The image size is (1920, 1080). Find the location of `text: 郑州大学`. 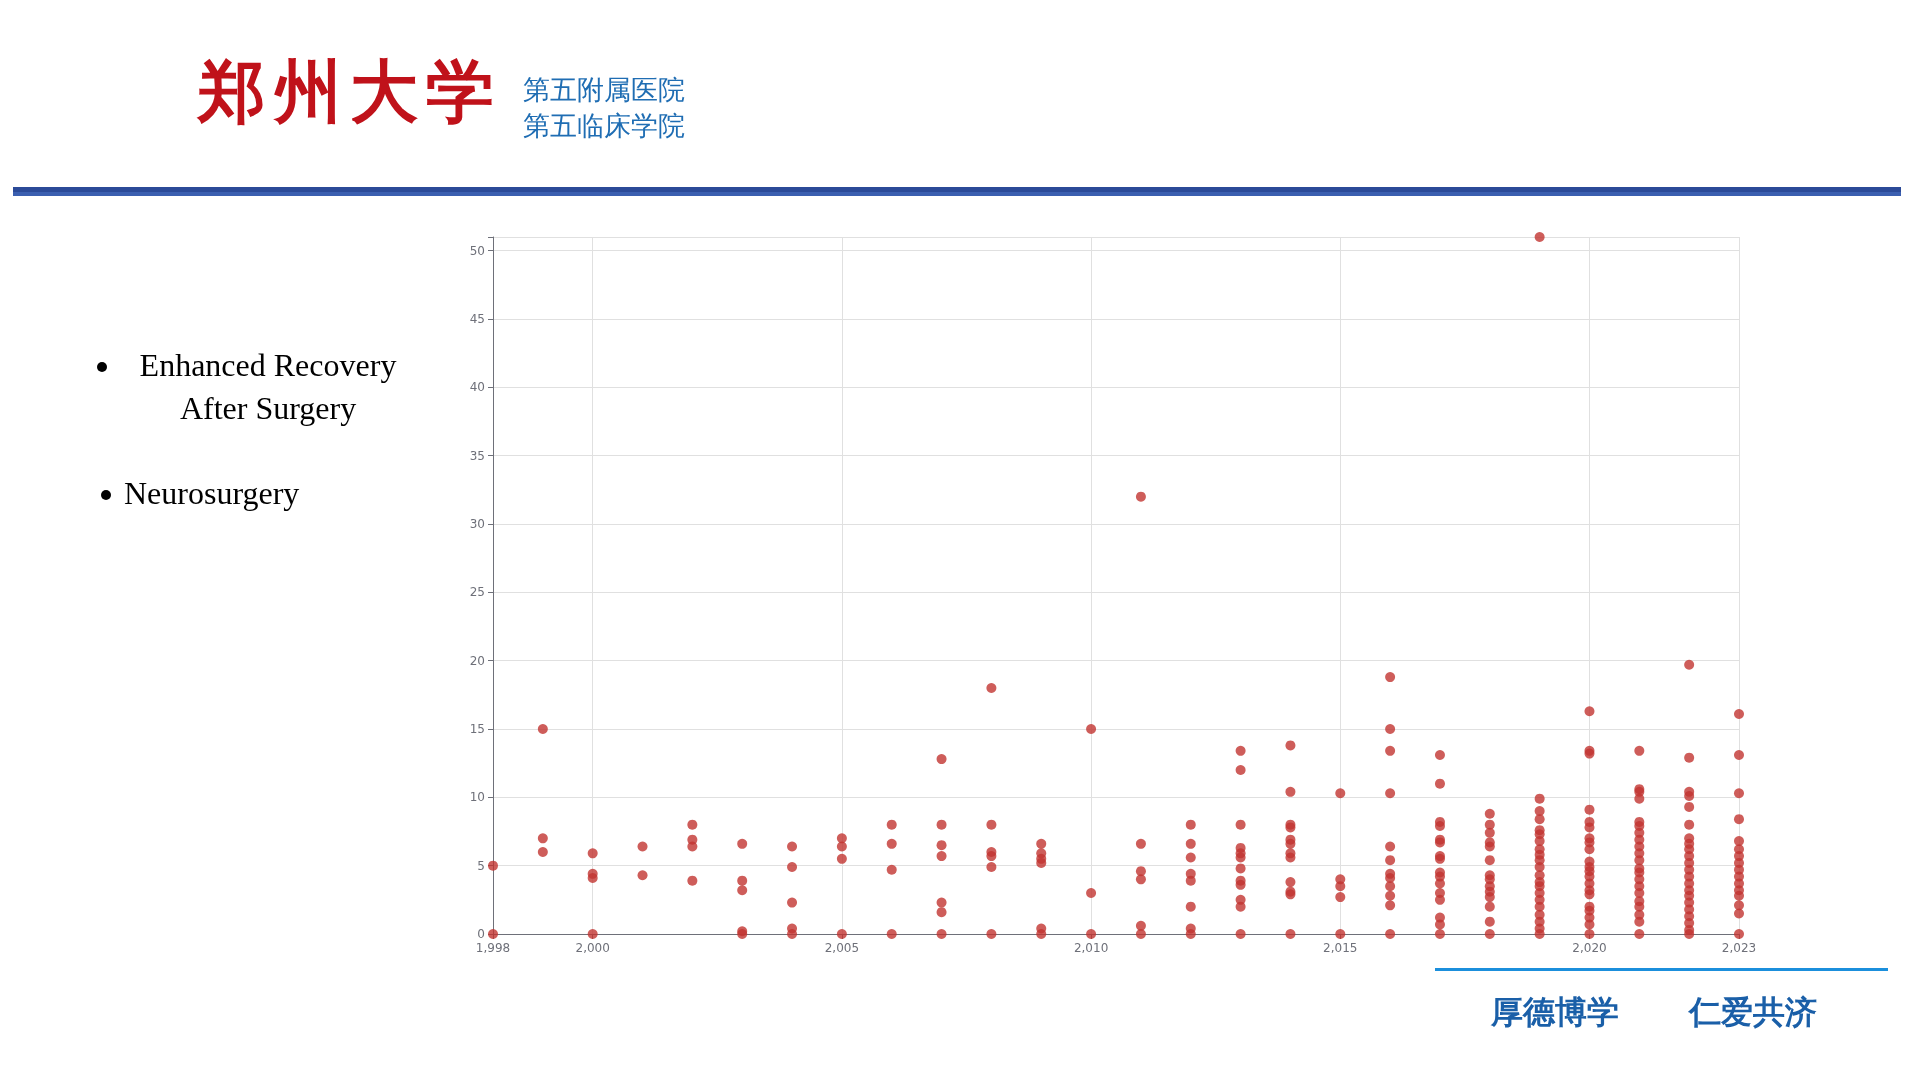

text: 郑州大学 is located at coordinates (350, 92).